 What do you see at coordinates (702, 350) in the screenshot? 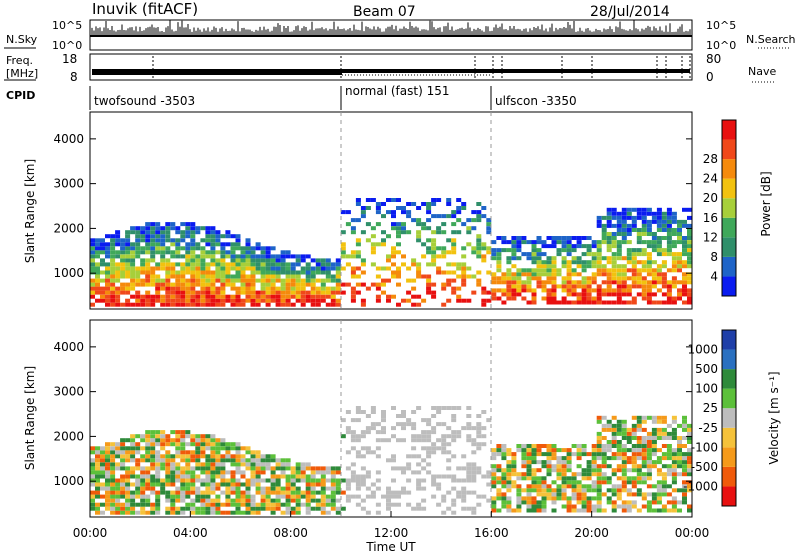
I see `colorbar-tick-label: 1000` at bounding box center [702, 350].